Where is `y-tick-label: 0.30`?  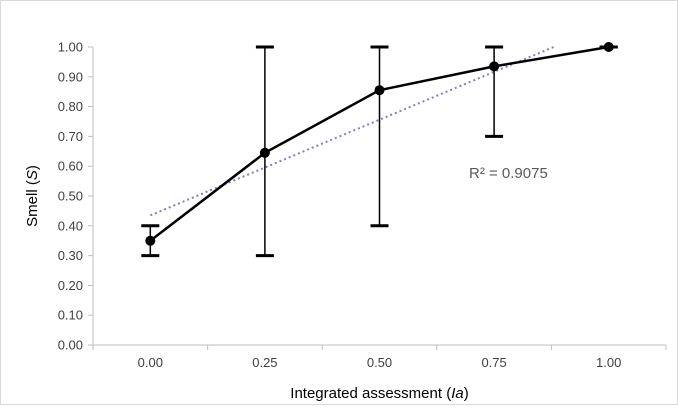 y-tick-label: 0.30 is located at coordinates (70, 255).